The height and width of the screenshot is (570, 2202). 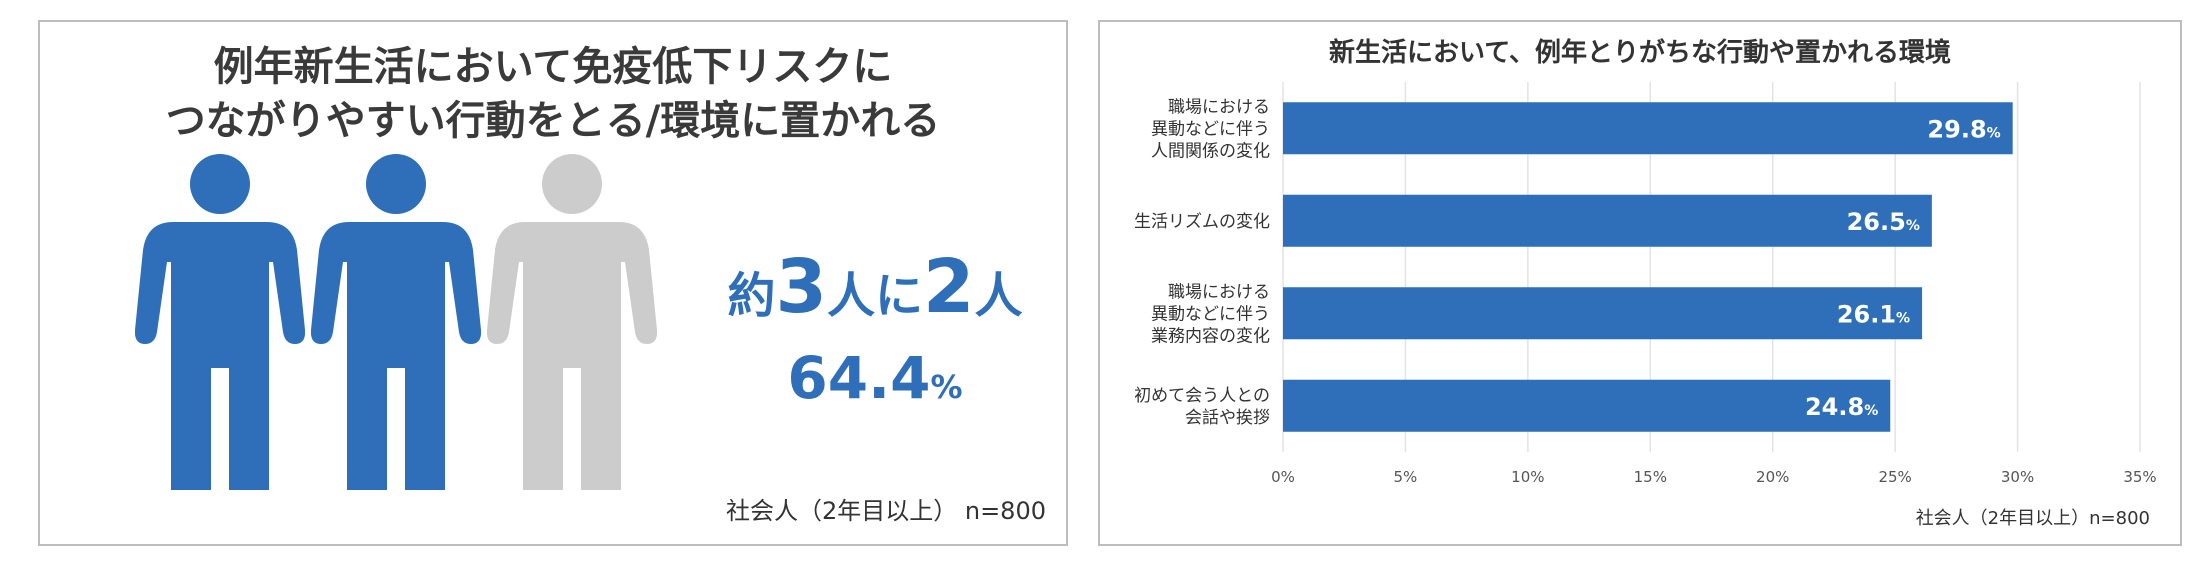 What do you see at coordinates (1210, 151) in the screenshot?
I see `category-label: 人間関係の変化` at bounding box center [1210, 151].